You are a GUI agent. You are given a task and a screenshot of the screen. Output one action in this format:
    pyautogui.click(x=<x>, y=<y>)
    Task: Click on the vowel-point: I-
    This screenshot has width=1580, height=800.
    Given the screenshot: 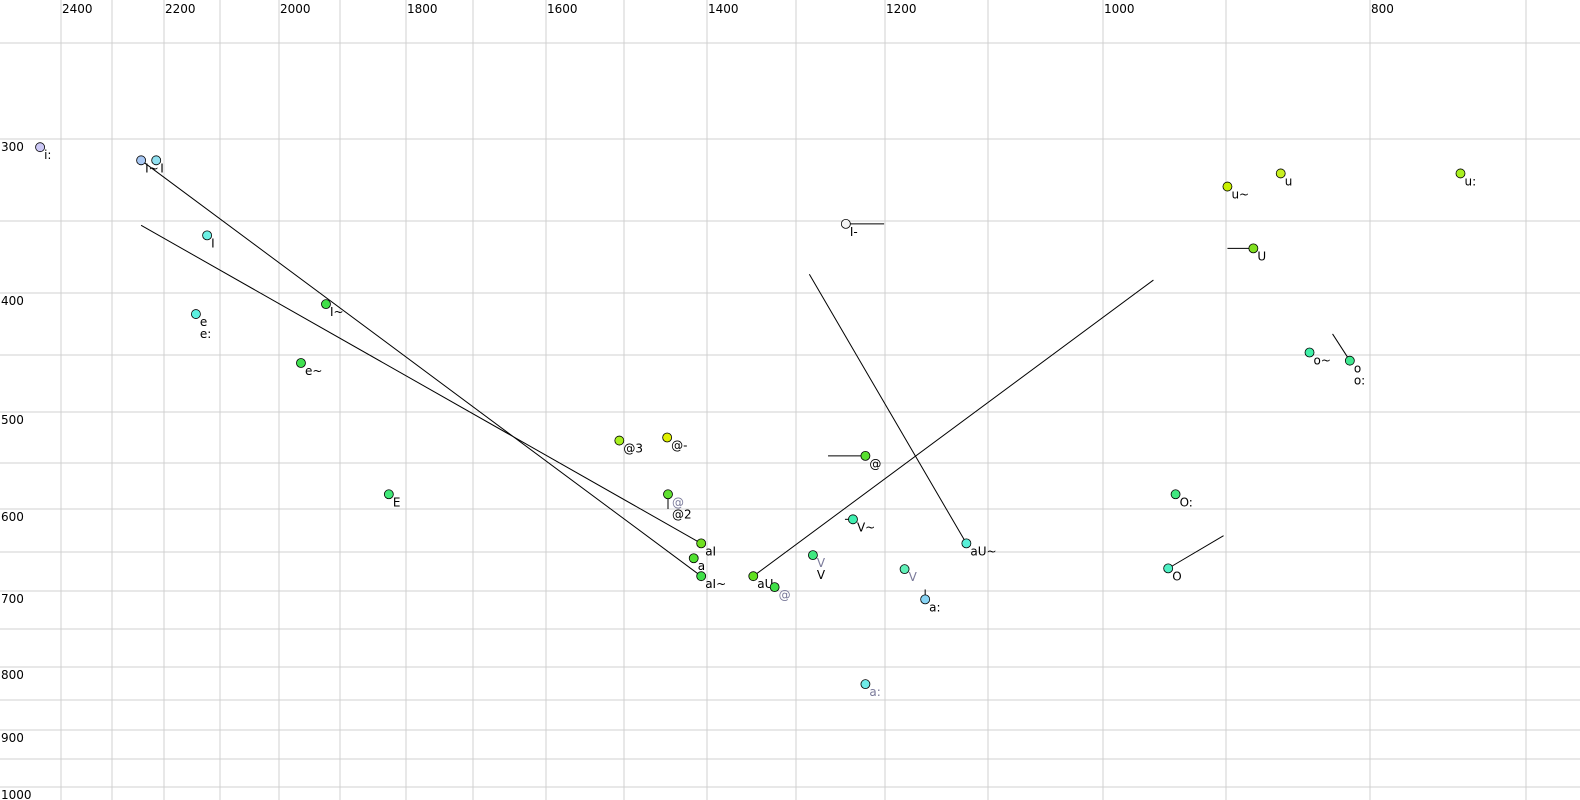 What is the action you would take?
    pyautogui.click(x=849, y=228)
    